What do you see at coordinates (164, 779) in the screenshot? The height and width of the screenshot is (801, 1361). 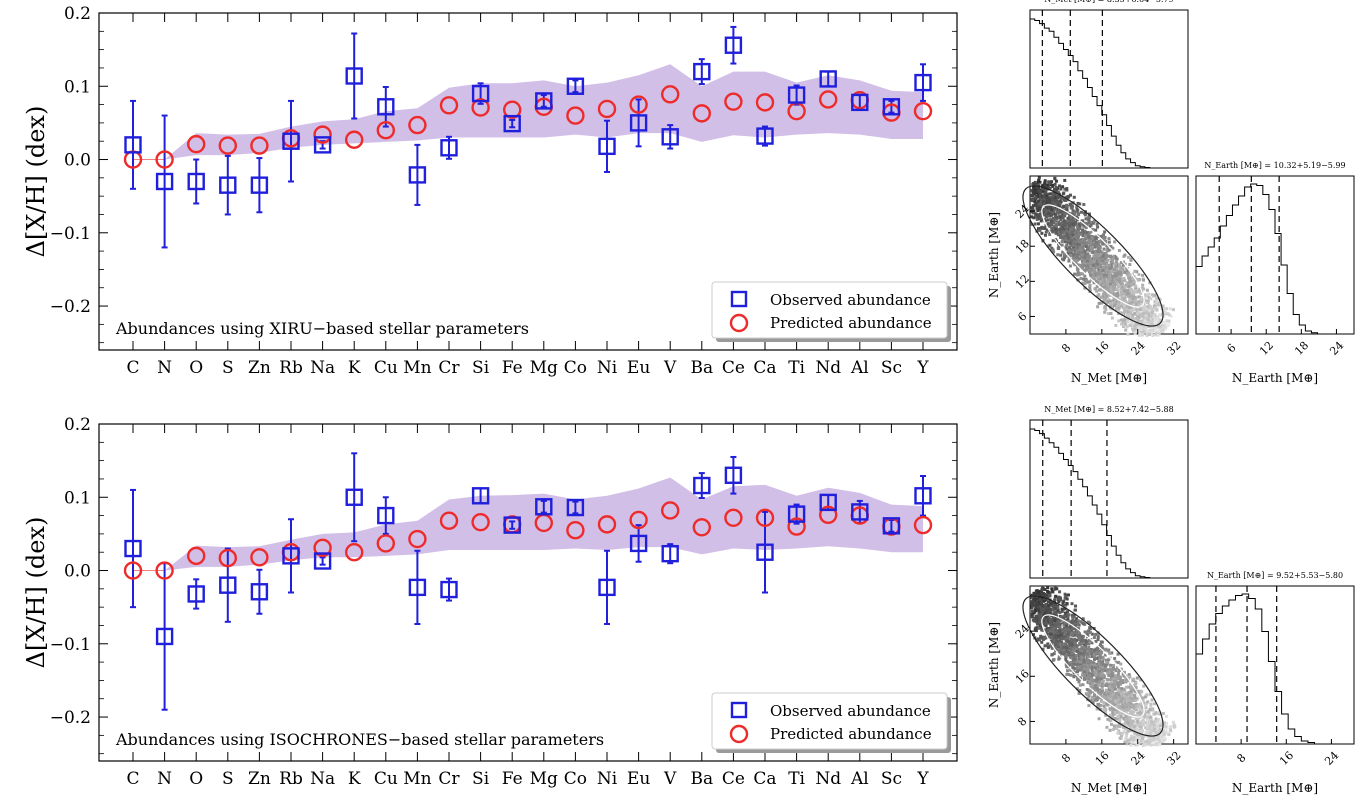 I see `x-tick-label: N` at bounding box center [164, 779].